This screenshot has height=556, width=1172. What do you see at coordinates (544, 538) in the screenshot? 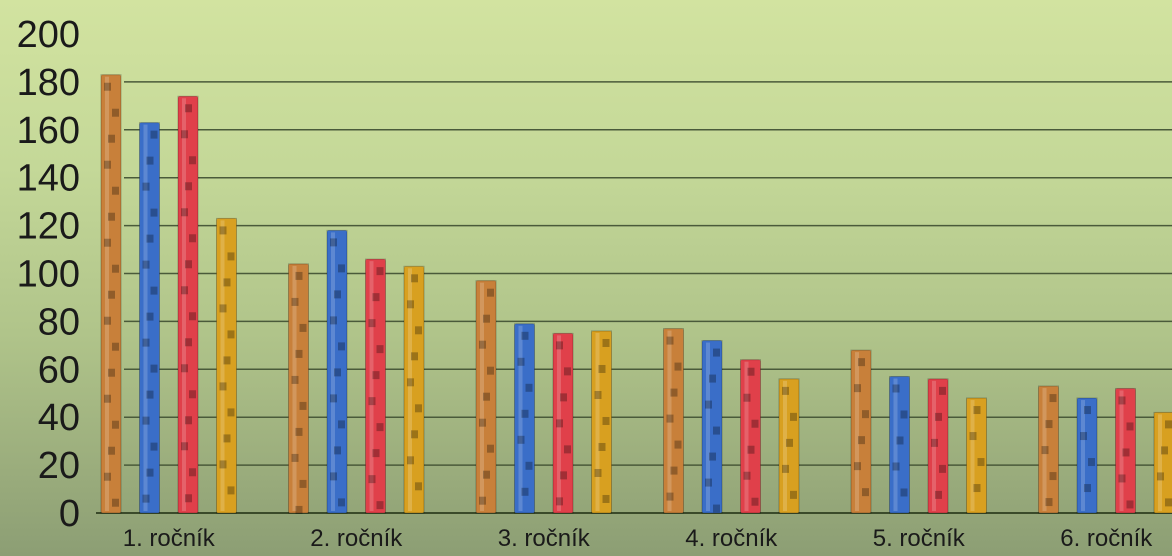
I see `x-tick-label: 3. ročník` at bounding box center [544, 538].